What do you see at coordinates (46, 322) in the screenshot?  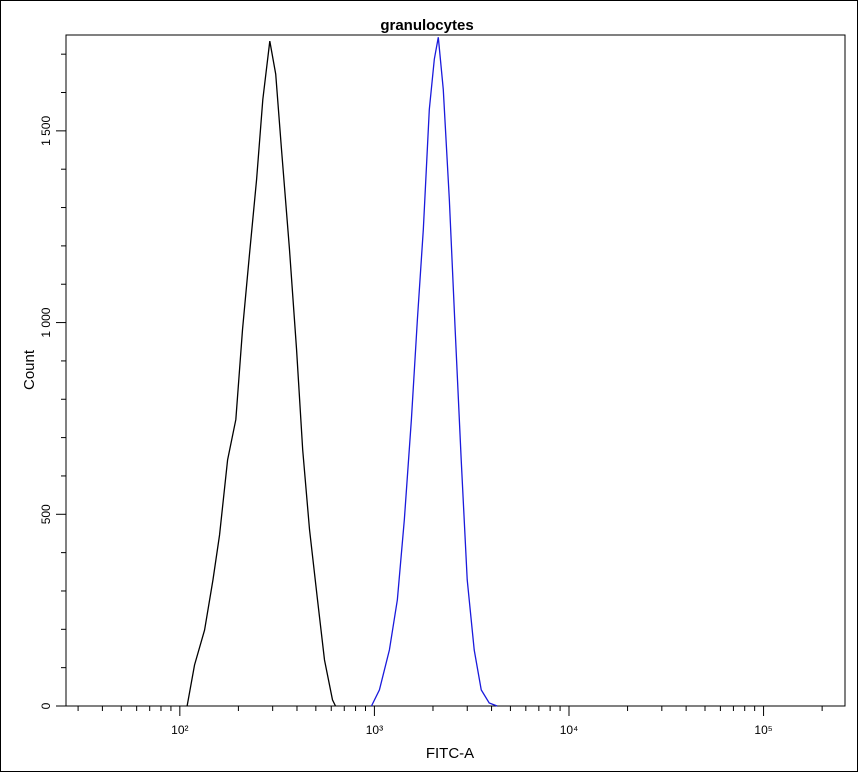 I see `y-tick-label: 1 000` at bounding box center [46, 322].